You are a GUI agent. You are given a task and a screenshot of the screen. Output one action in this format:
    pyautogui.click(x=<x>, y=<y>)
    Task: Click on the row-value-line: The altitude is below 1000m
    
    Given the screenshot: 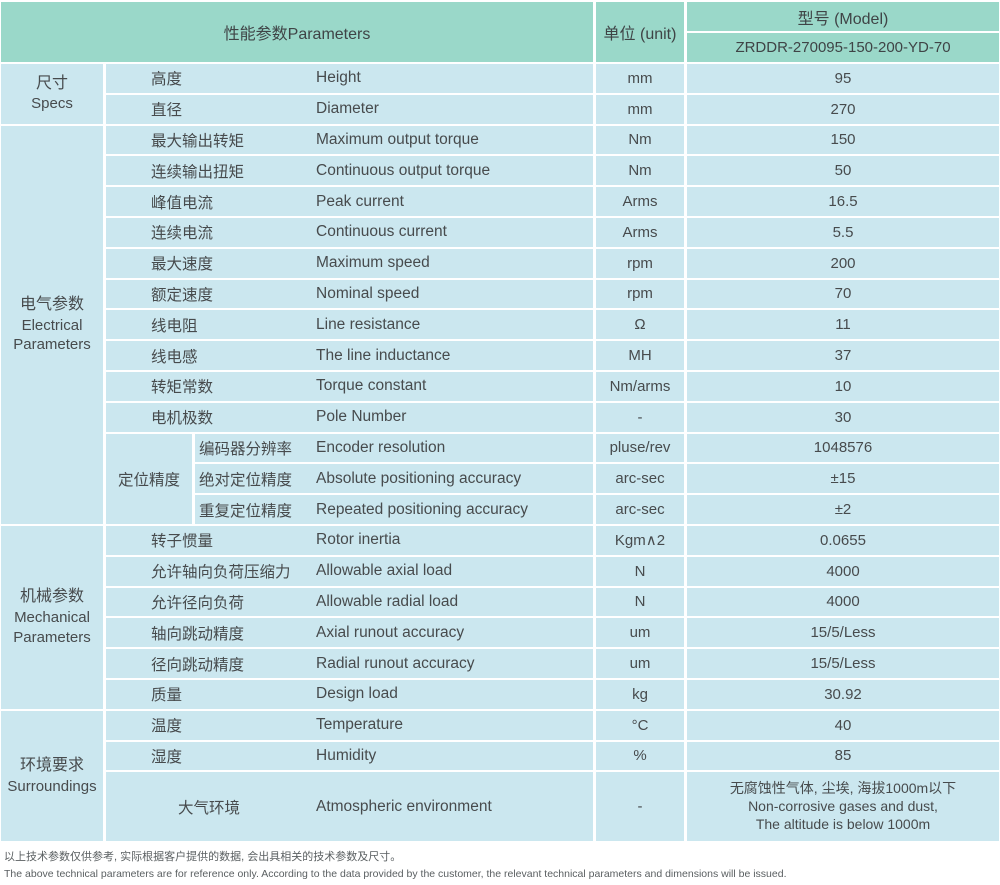 What is the action you would take?
    pyautogui.click(x=843, y=823)
    